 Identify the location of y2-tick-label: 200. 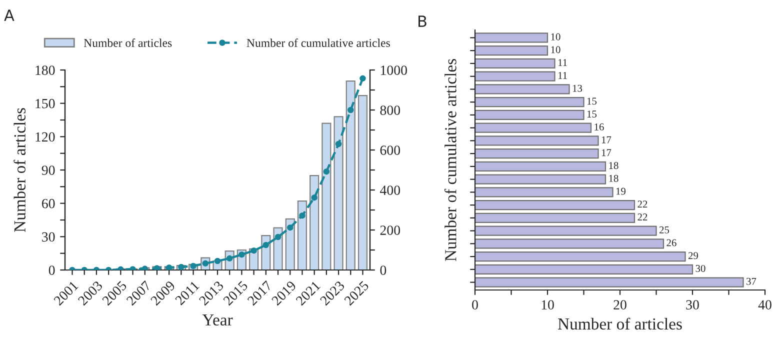
(390, 230).